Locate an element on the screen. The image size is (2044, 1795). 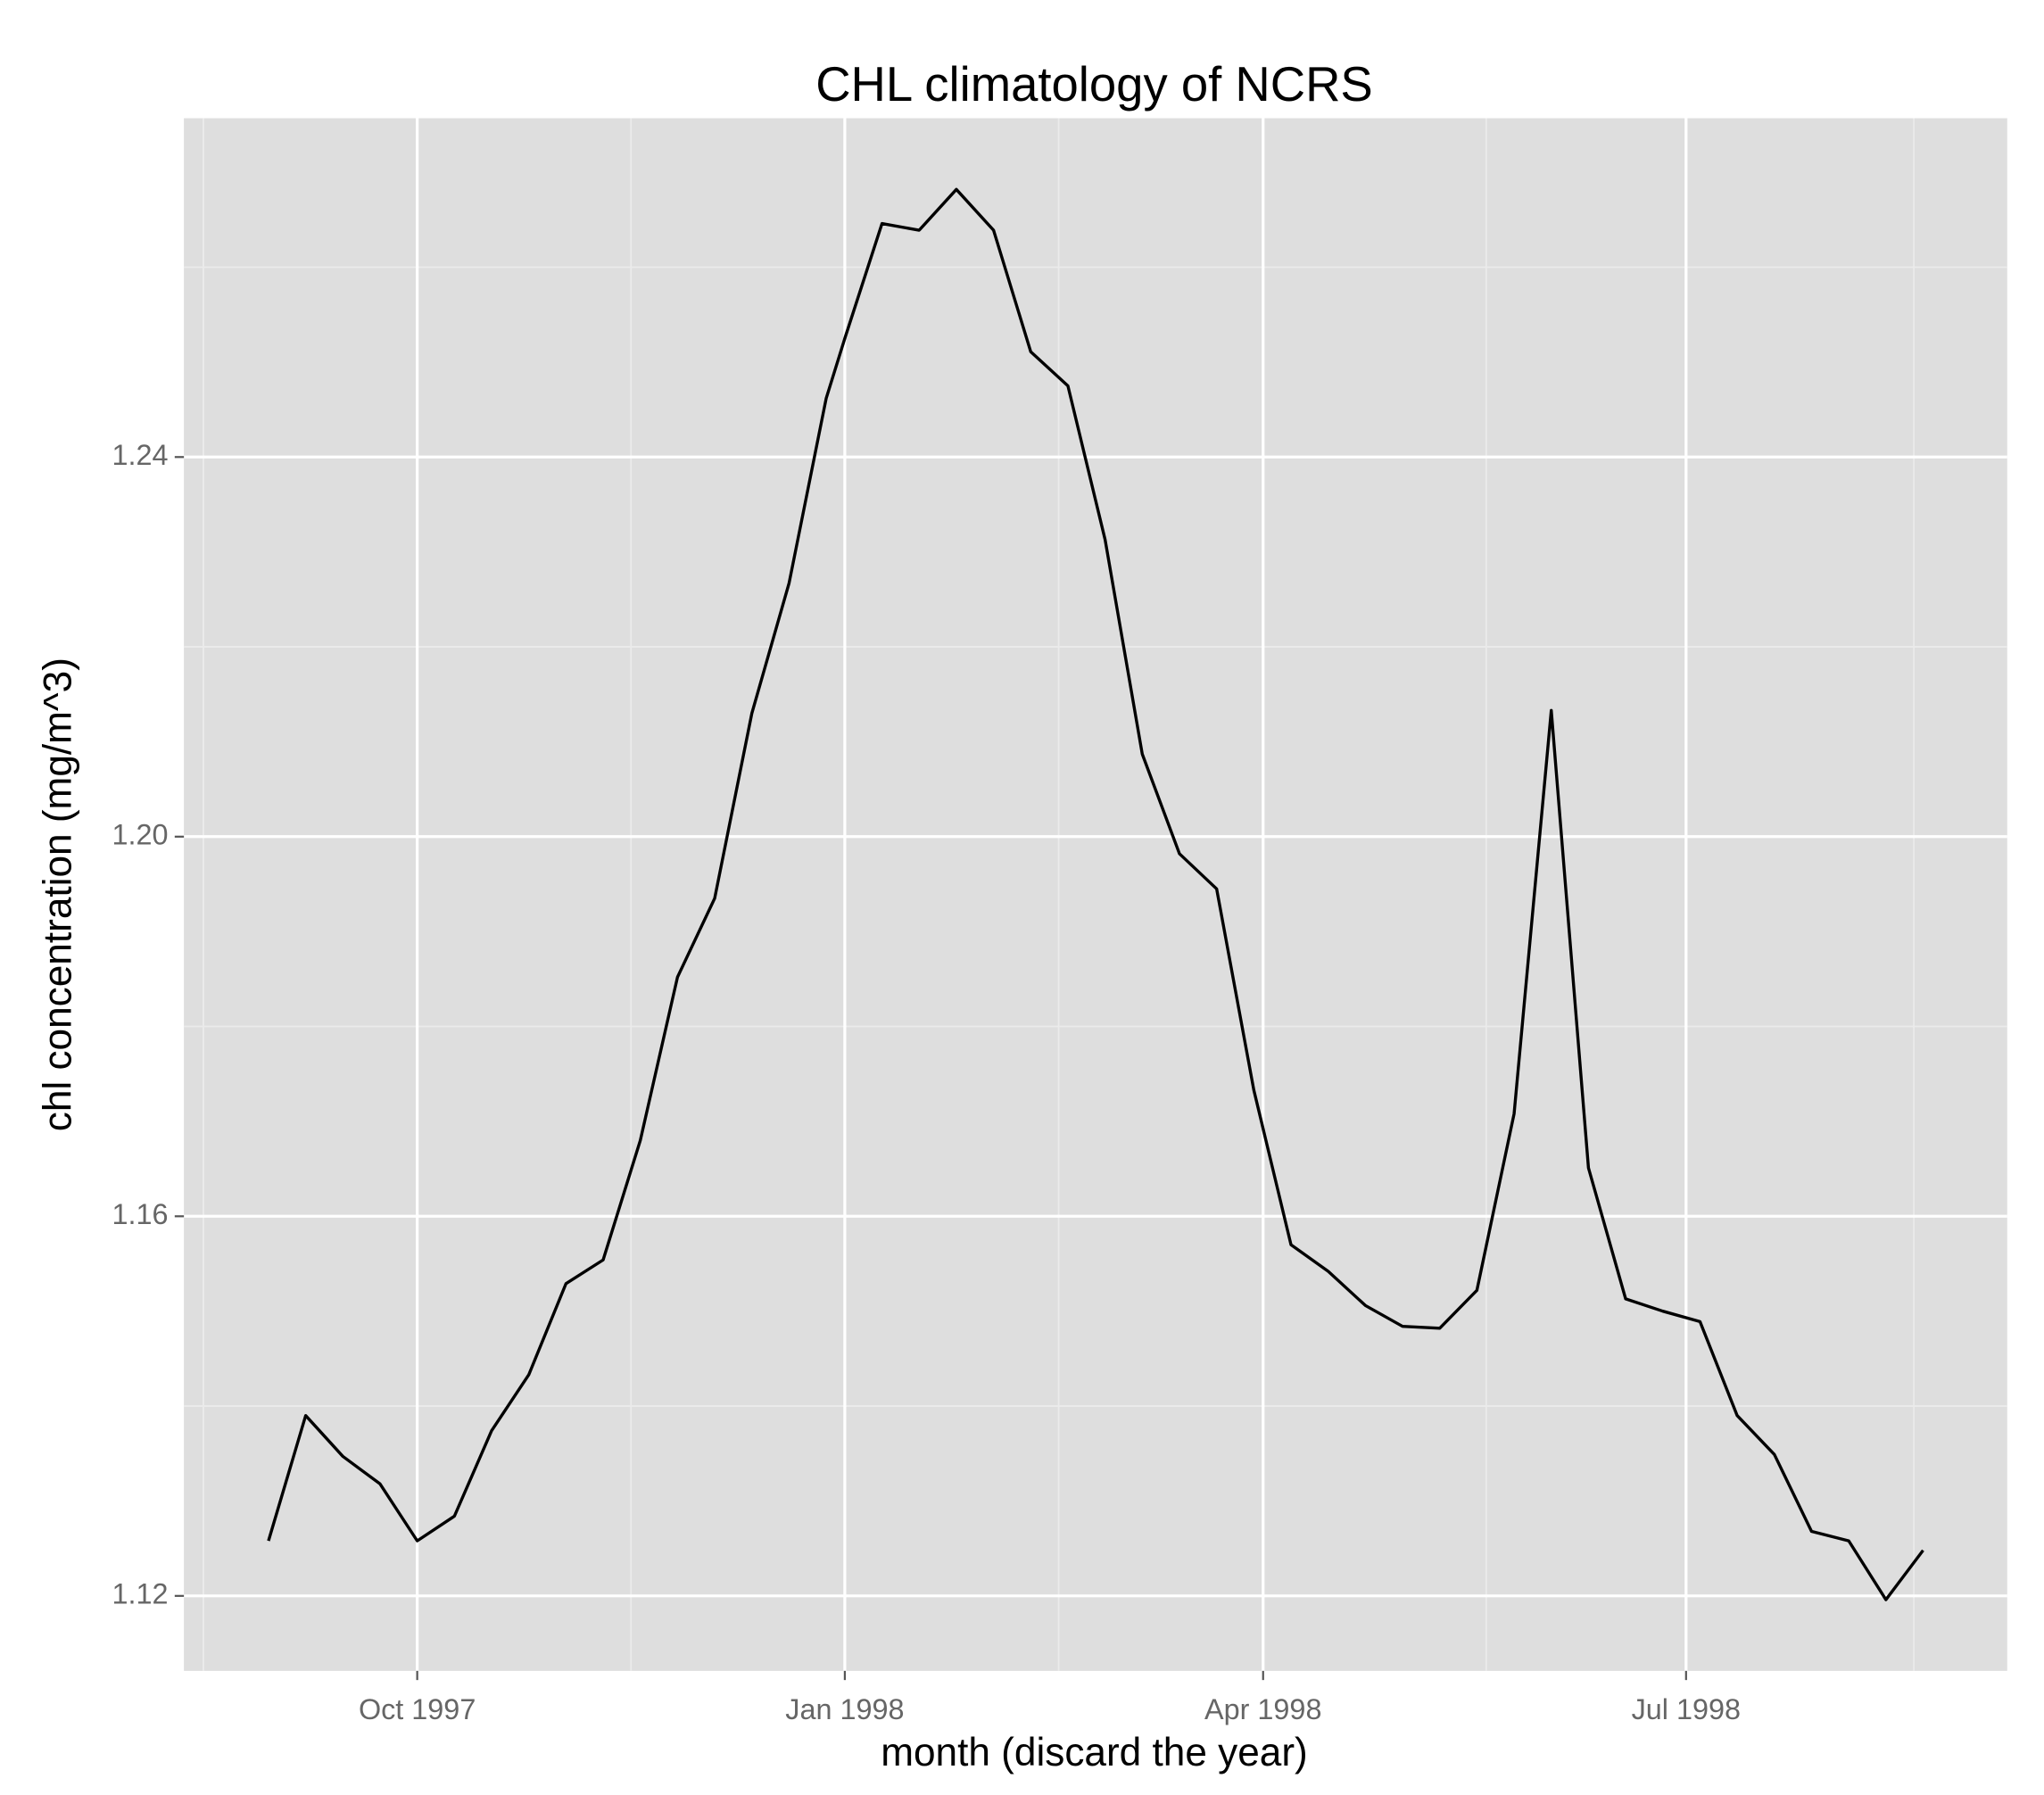
x-tick-label: Jul 1998 is located at coordinates (1686, 1709).